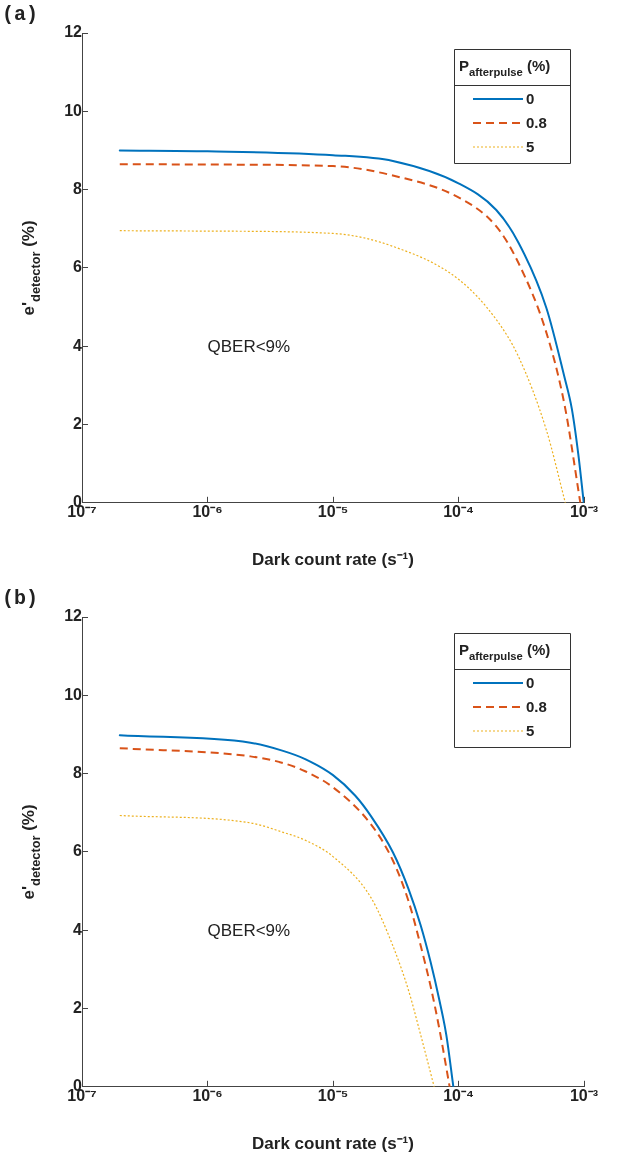  What do you see at coordinates (20, 14) in the screenshot?
I see `chart-title: (a)` at bounding box center [20, 14].